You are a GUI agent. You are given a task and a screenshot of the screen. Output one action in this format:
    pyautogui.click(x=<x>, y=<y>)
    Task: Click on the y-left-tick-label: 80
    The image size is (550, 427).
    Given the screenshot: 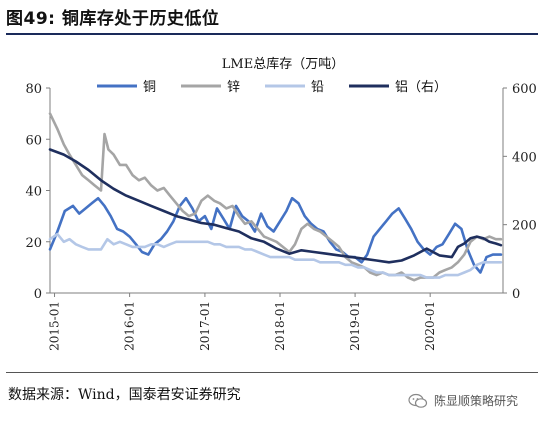 What is the action you would take?
    pyautogui.click(x=33, y=89)
    